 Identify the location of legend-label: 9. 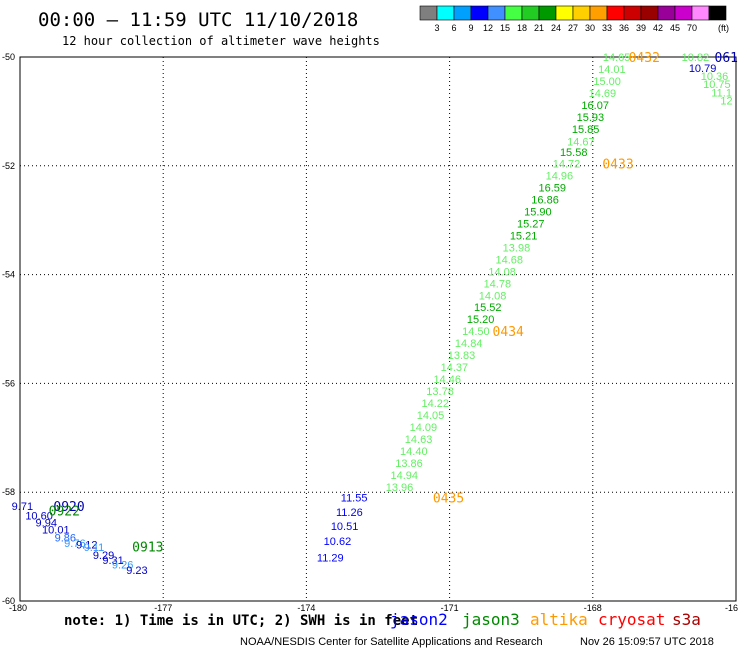
(470, 28).